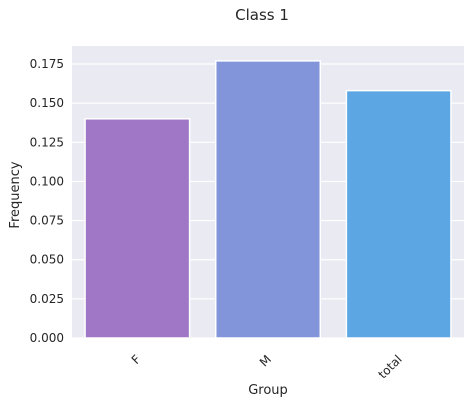 The image size is (474, 404). Describe the element at coordinates (47, 299) in the screenshot. I see `y-tick-label: 0.025` at that location.